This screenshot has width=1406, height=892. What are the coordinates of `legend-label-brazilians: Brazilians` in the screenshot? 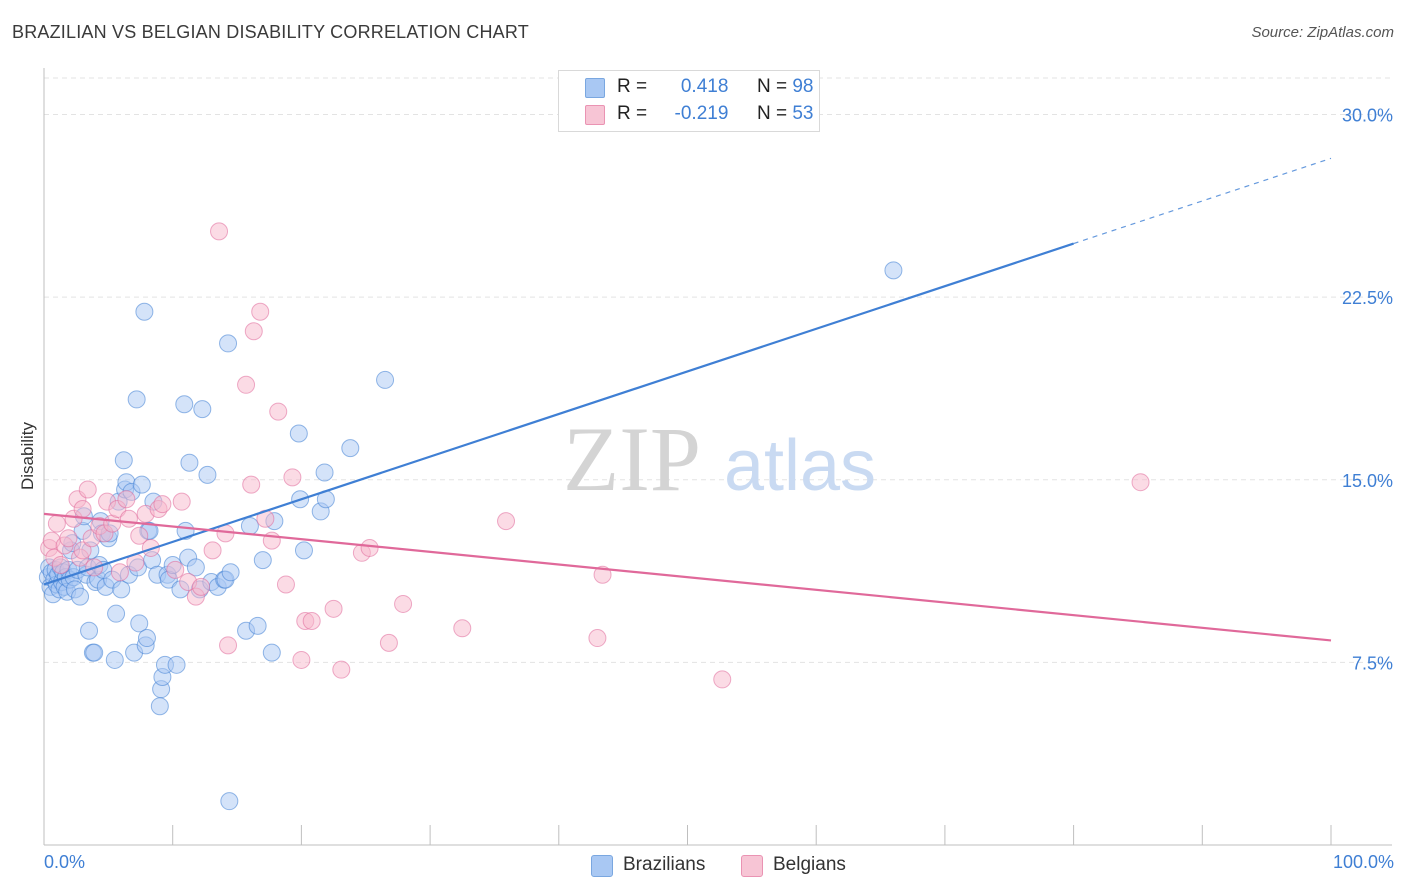 It's located at (664, 864).